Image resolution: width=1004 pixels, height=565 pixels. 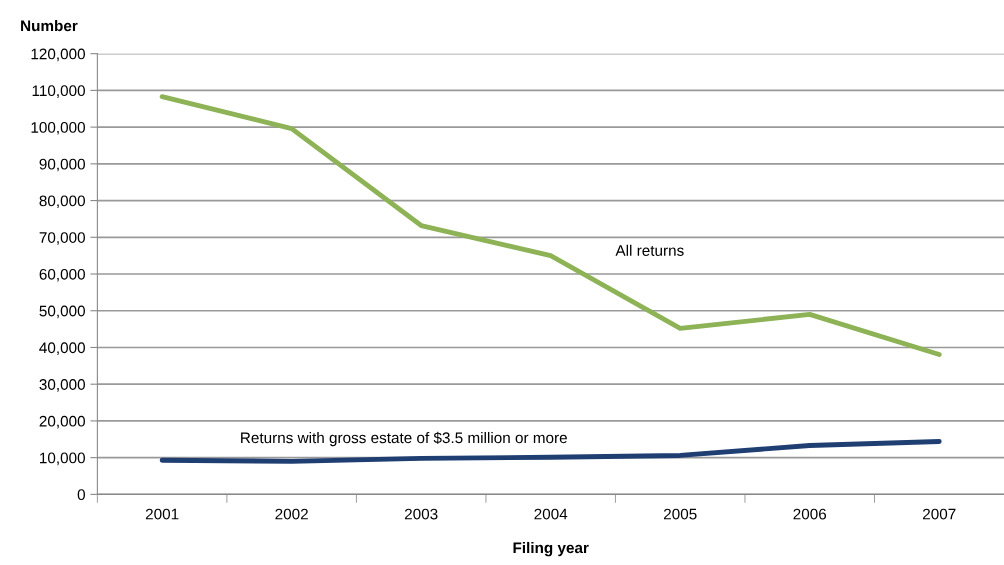 I want to click on y-tick-label: 30,000, so click(x=62, y=385).